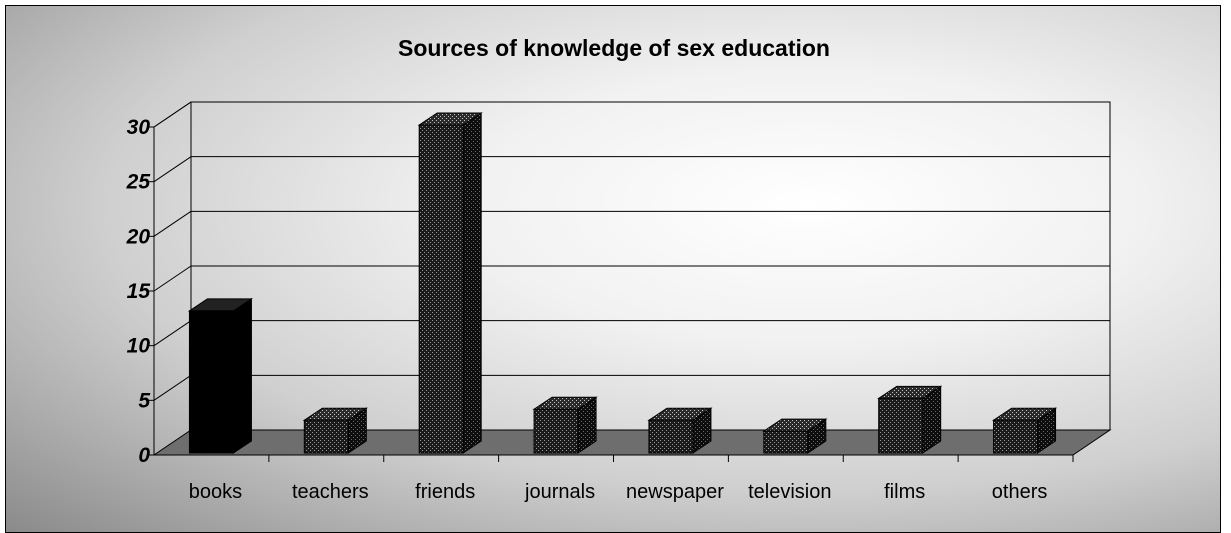 The height and width of the screenshot is (533, 1231). I want to click on x-tick-label-friends: friends, so click(445, 492).